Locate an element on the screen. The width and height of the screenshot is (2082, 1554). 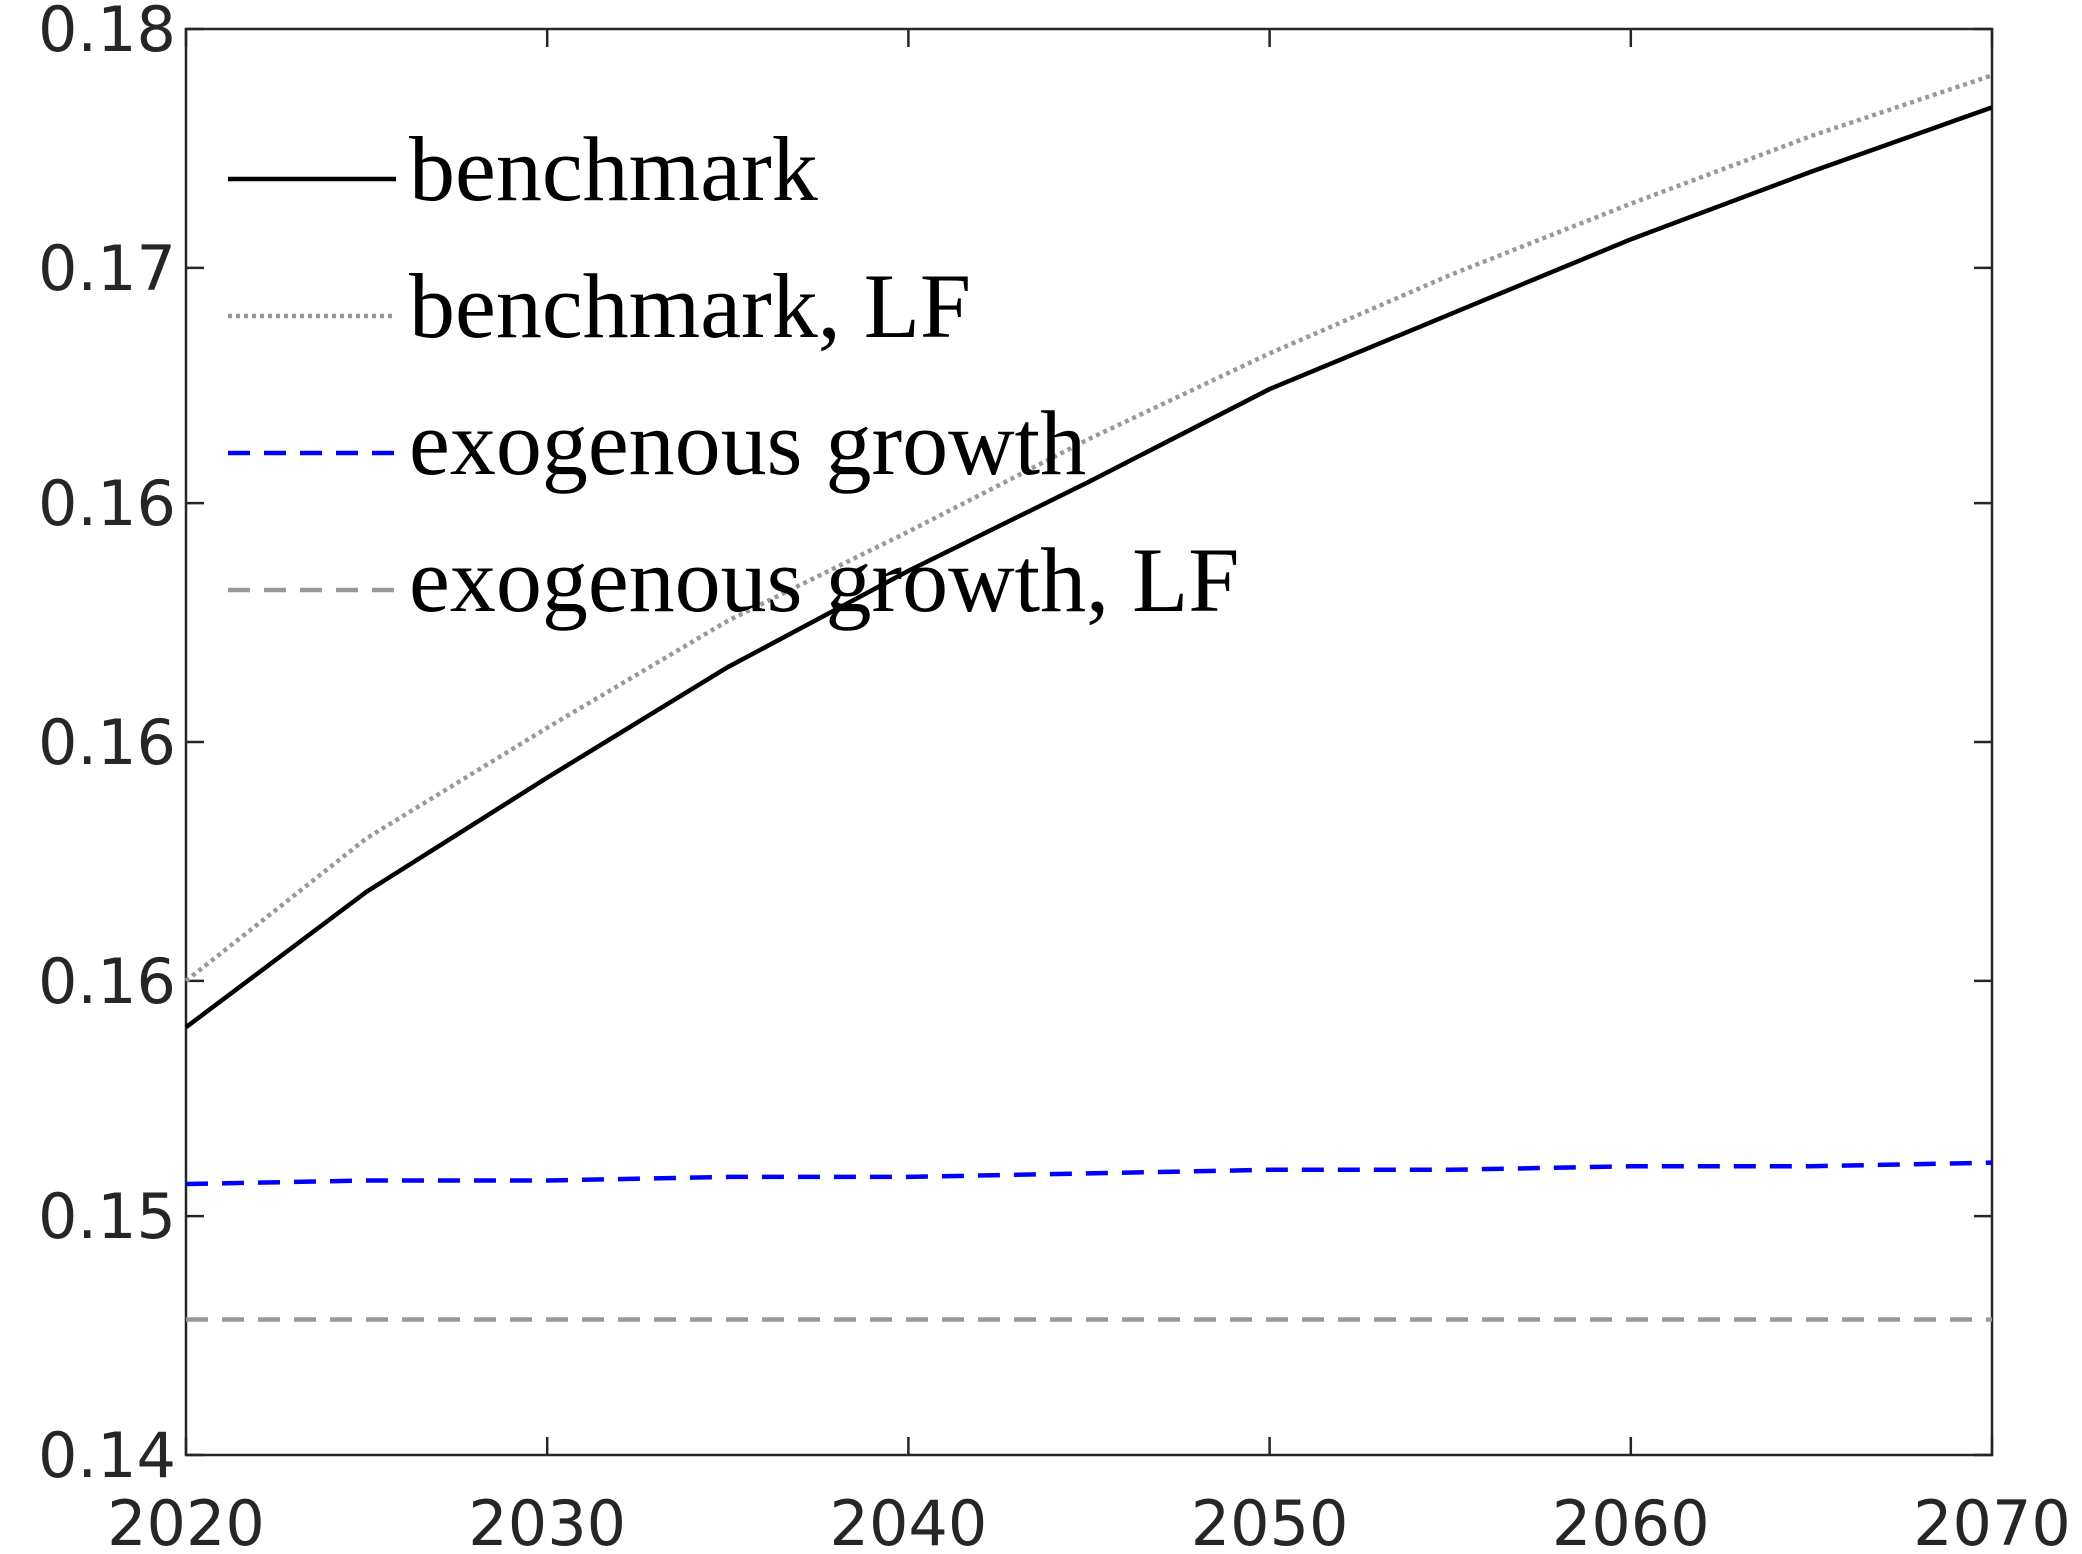
legend-label: benchmark is located at coordinates (613, 169).